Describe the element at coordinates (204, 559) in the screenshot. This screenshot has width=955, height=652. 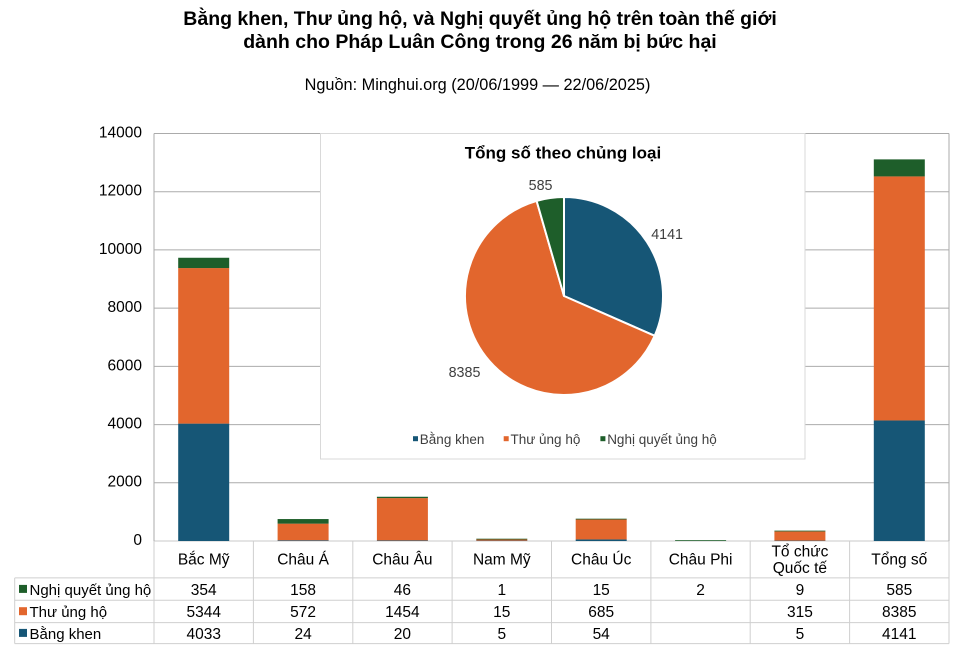
I see `svg-text: Bắc Mỹ` at that location.